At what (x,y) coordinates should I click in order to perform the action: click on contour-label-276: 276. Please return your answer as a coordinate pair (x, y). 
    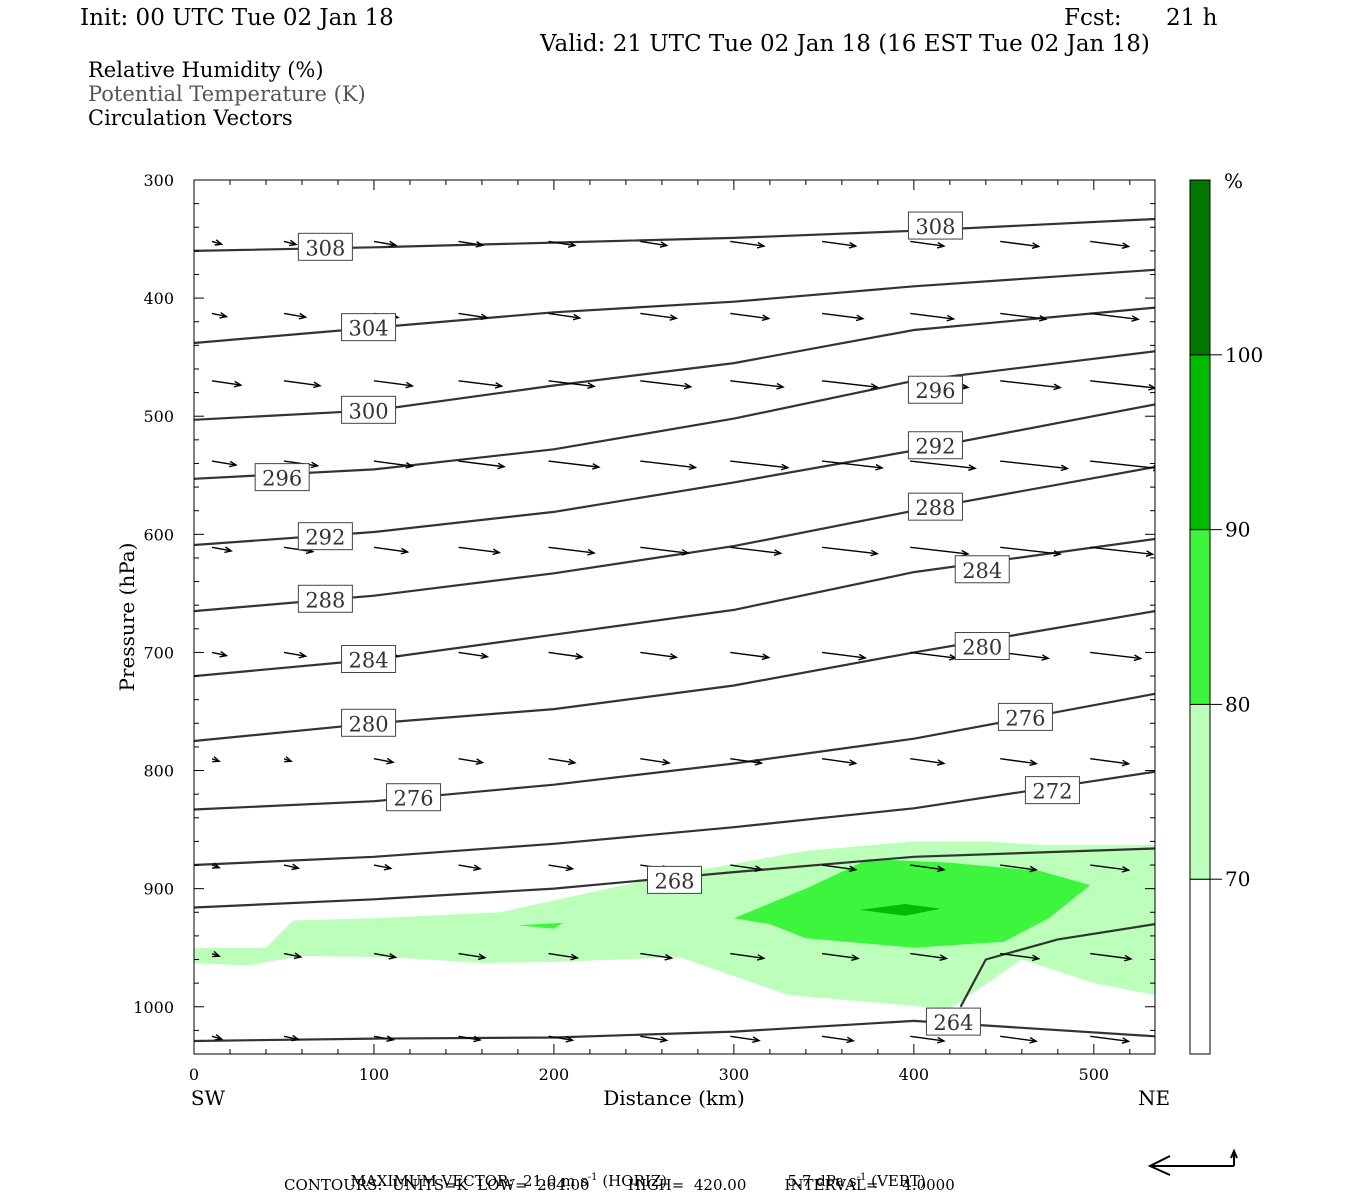
    Looking at the image, I should click on (414, 797).